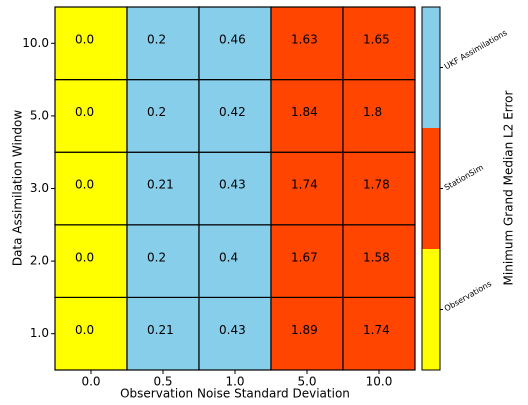 The height and width of the screenshot is (405, 528). What do you see at coordinates (18, 188) in the screenshot?
I see `y-axis-label: Data Assimilation Window` at bounding box center [18, 188].